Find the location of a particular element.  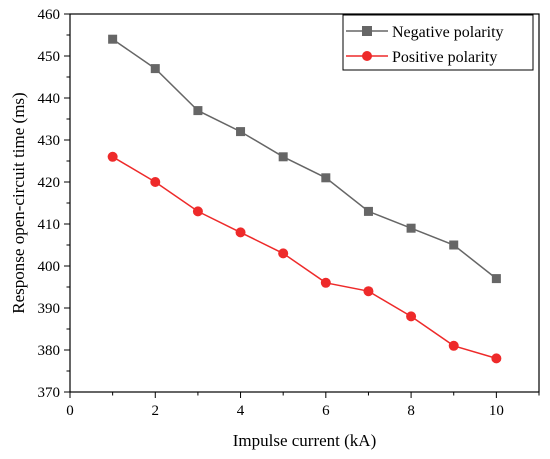

x-axis-title: Impulse current (kA) is located at coordinates (305, 440).